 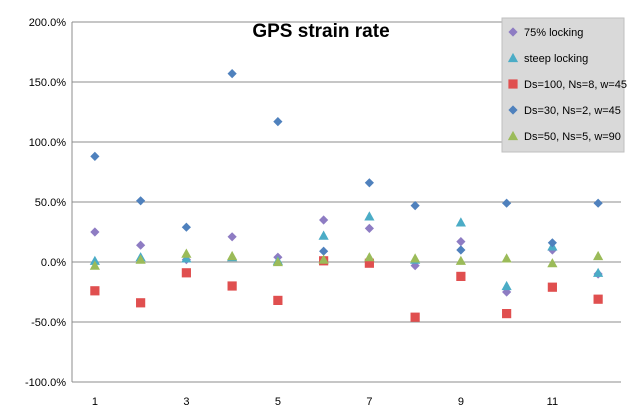 I want to click on y-tick-label: 100.0%, so click(x=48, y=143).